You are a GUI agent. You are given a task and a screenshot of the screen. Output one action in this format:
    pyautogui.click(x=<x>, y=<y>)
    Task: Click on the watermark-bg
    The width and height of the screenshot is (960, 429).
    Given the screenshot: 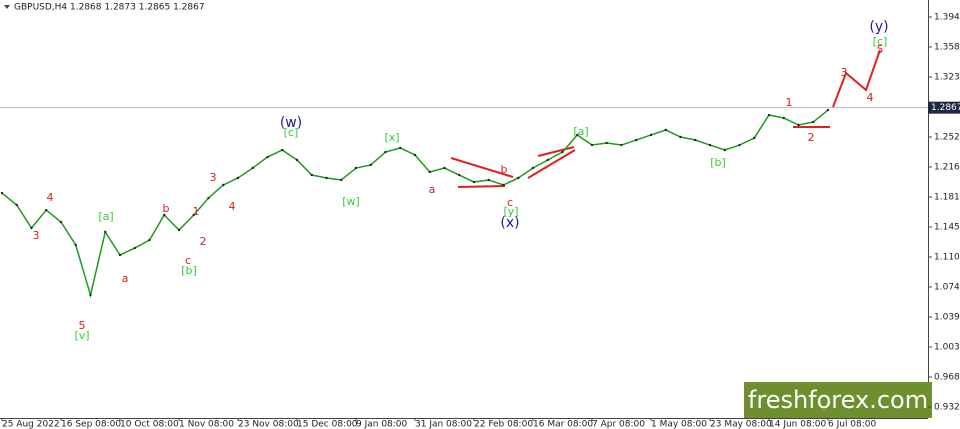 What is the action you would take?
    pyautogui.click(x=838, y=400)
    